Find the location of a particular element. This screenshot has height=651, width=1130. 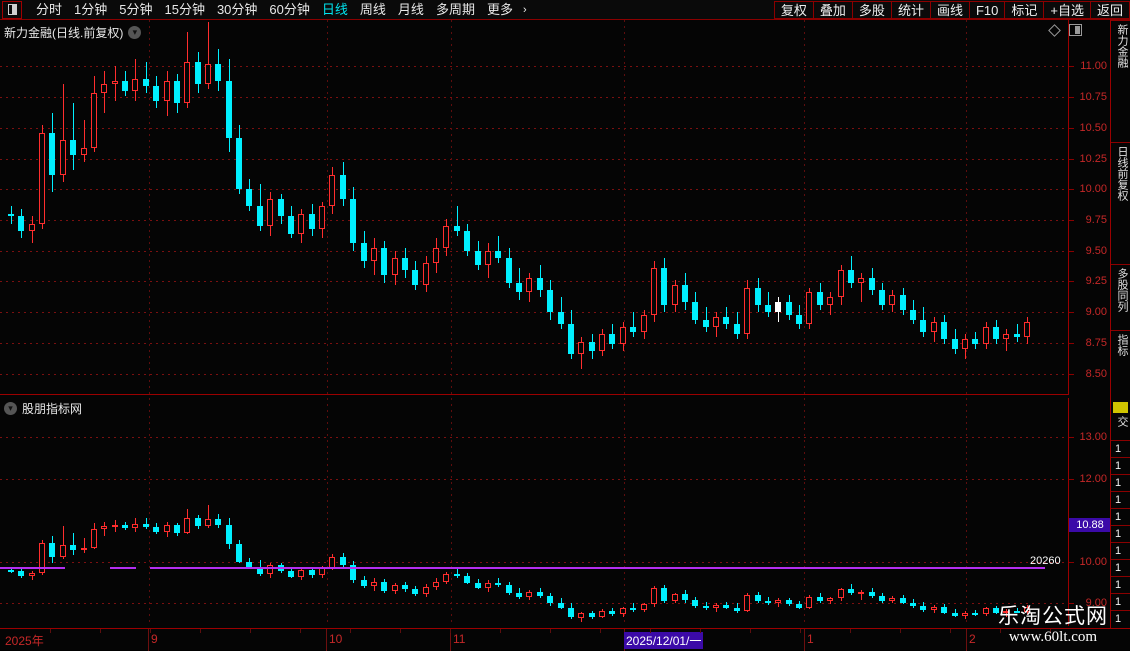

toolbar-button-5: F10 is located at coordinates (986, 10).